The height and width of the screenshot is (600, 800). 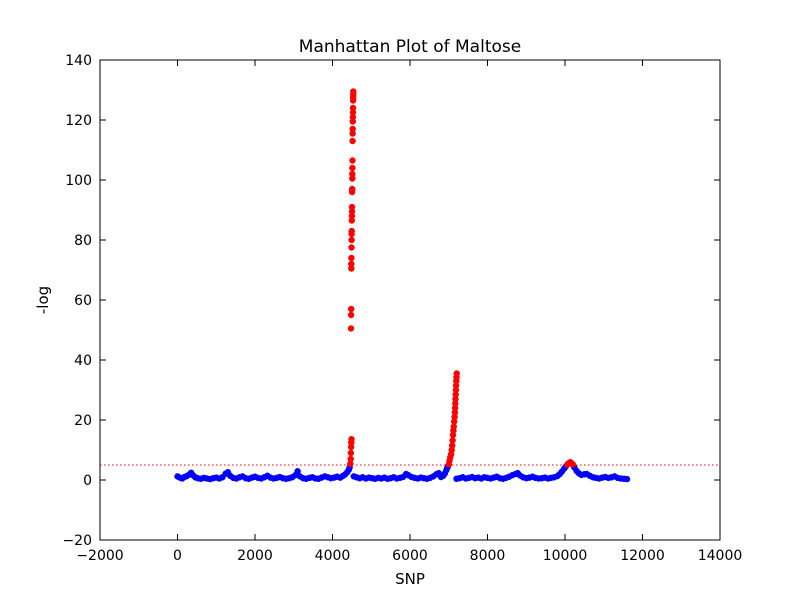 What do you see at coordinates (410, 47) in the screenshot?
I see `chart-title: Manhattan Plot of Maltose` at bounding box center [410, 47].